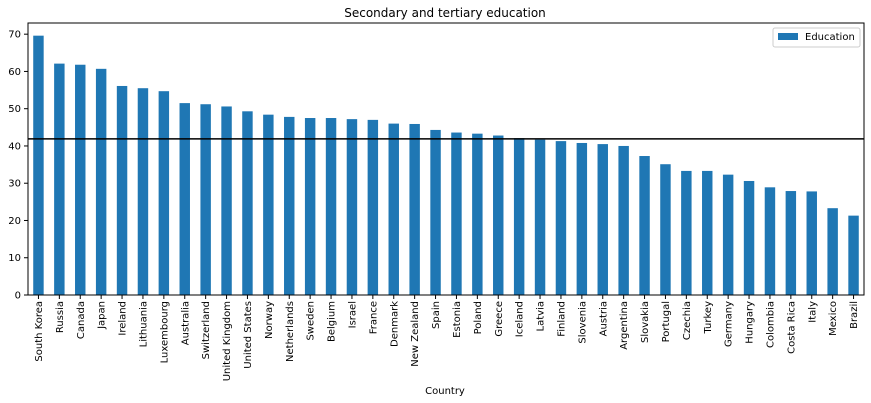 The image size is (871, 403). Describe the element at coordinates (227, 341) in the screenshot. I see `x-tick-label: United Kingdom` at that location.